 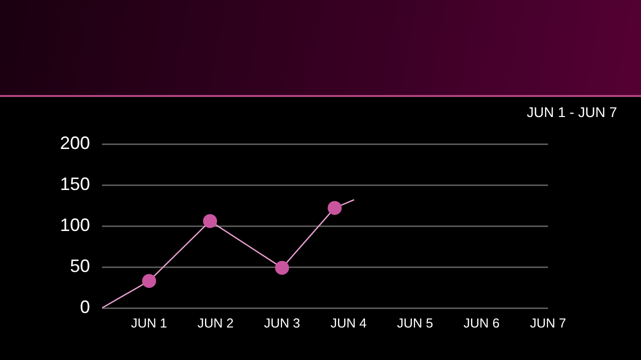 I want to click on x-tick-label: JUN 6, so click(x=481, y=322).